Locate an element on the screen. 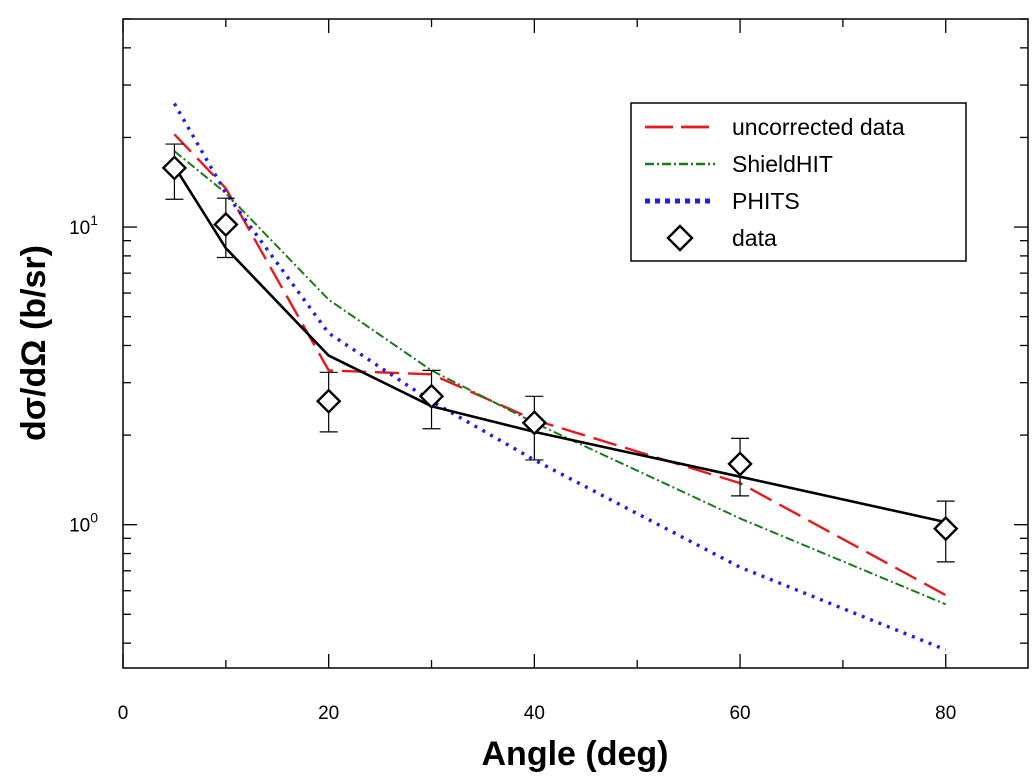 This screenshot has height=783, width=1035. legend-label: data is located at coordinates (754, 238).